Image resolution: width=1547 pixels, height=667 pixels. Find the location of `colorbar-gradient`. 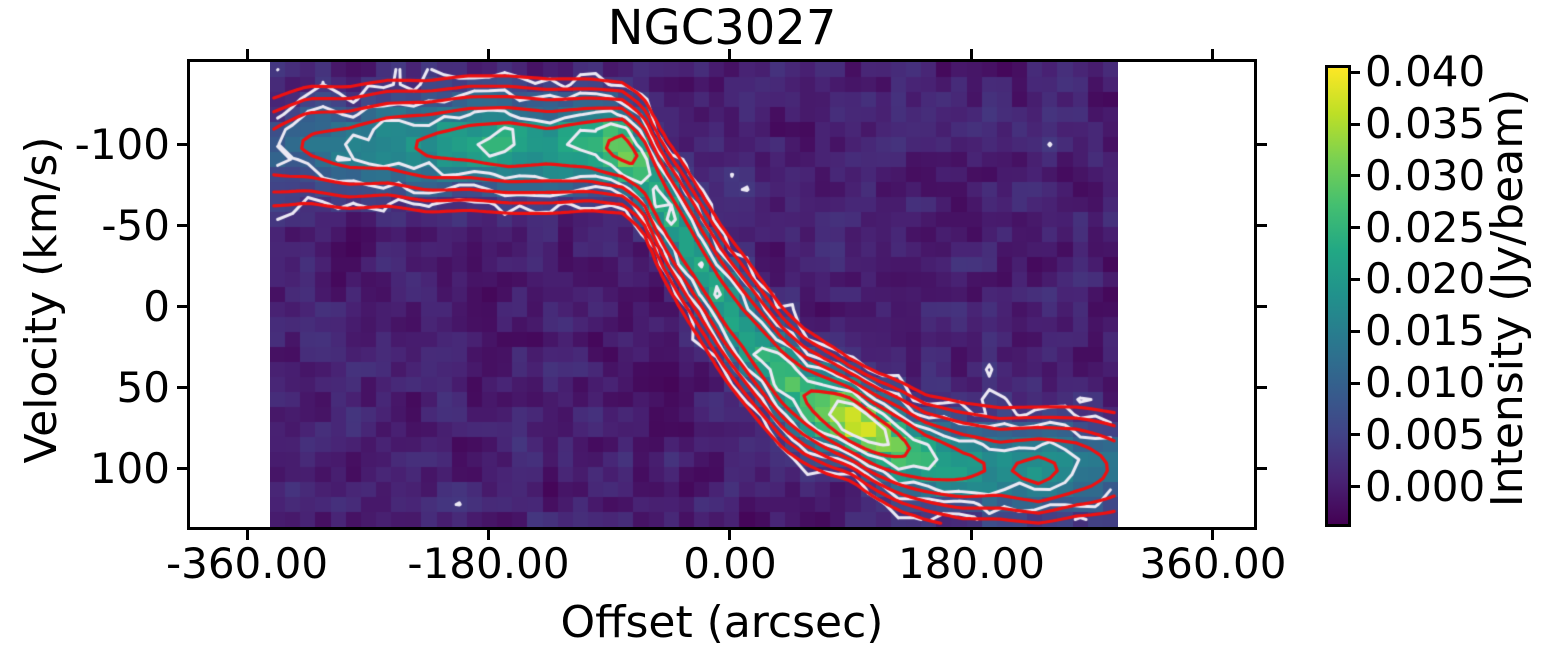

colorbar-gradient is located at coordinates (1338, 296).